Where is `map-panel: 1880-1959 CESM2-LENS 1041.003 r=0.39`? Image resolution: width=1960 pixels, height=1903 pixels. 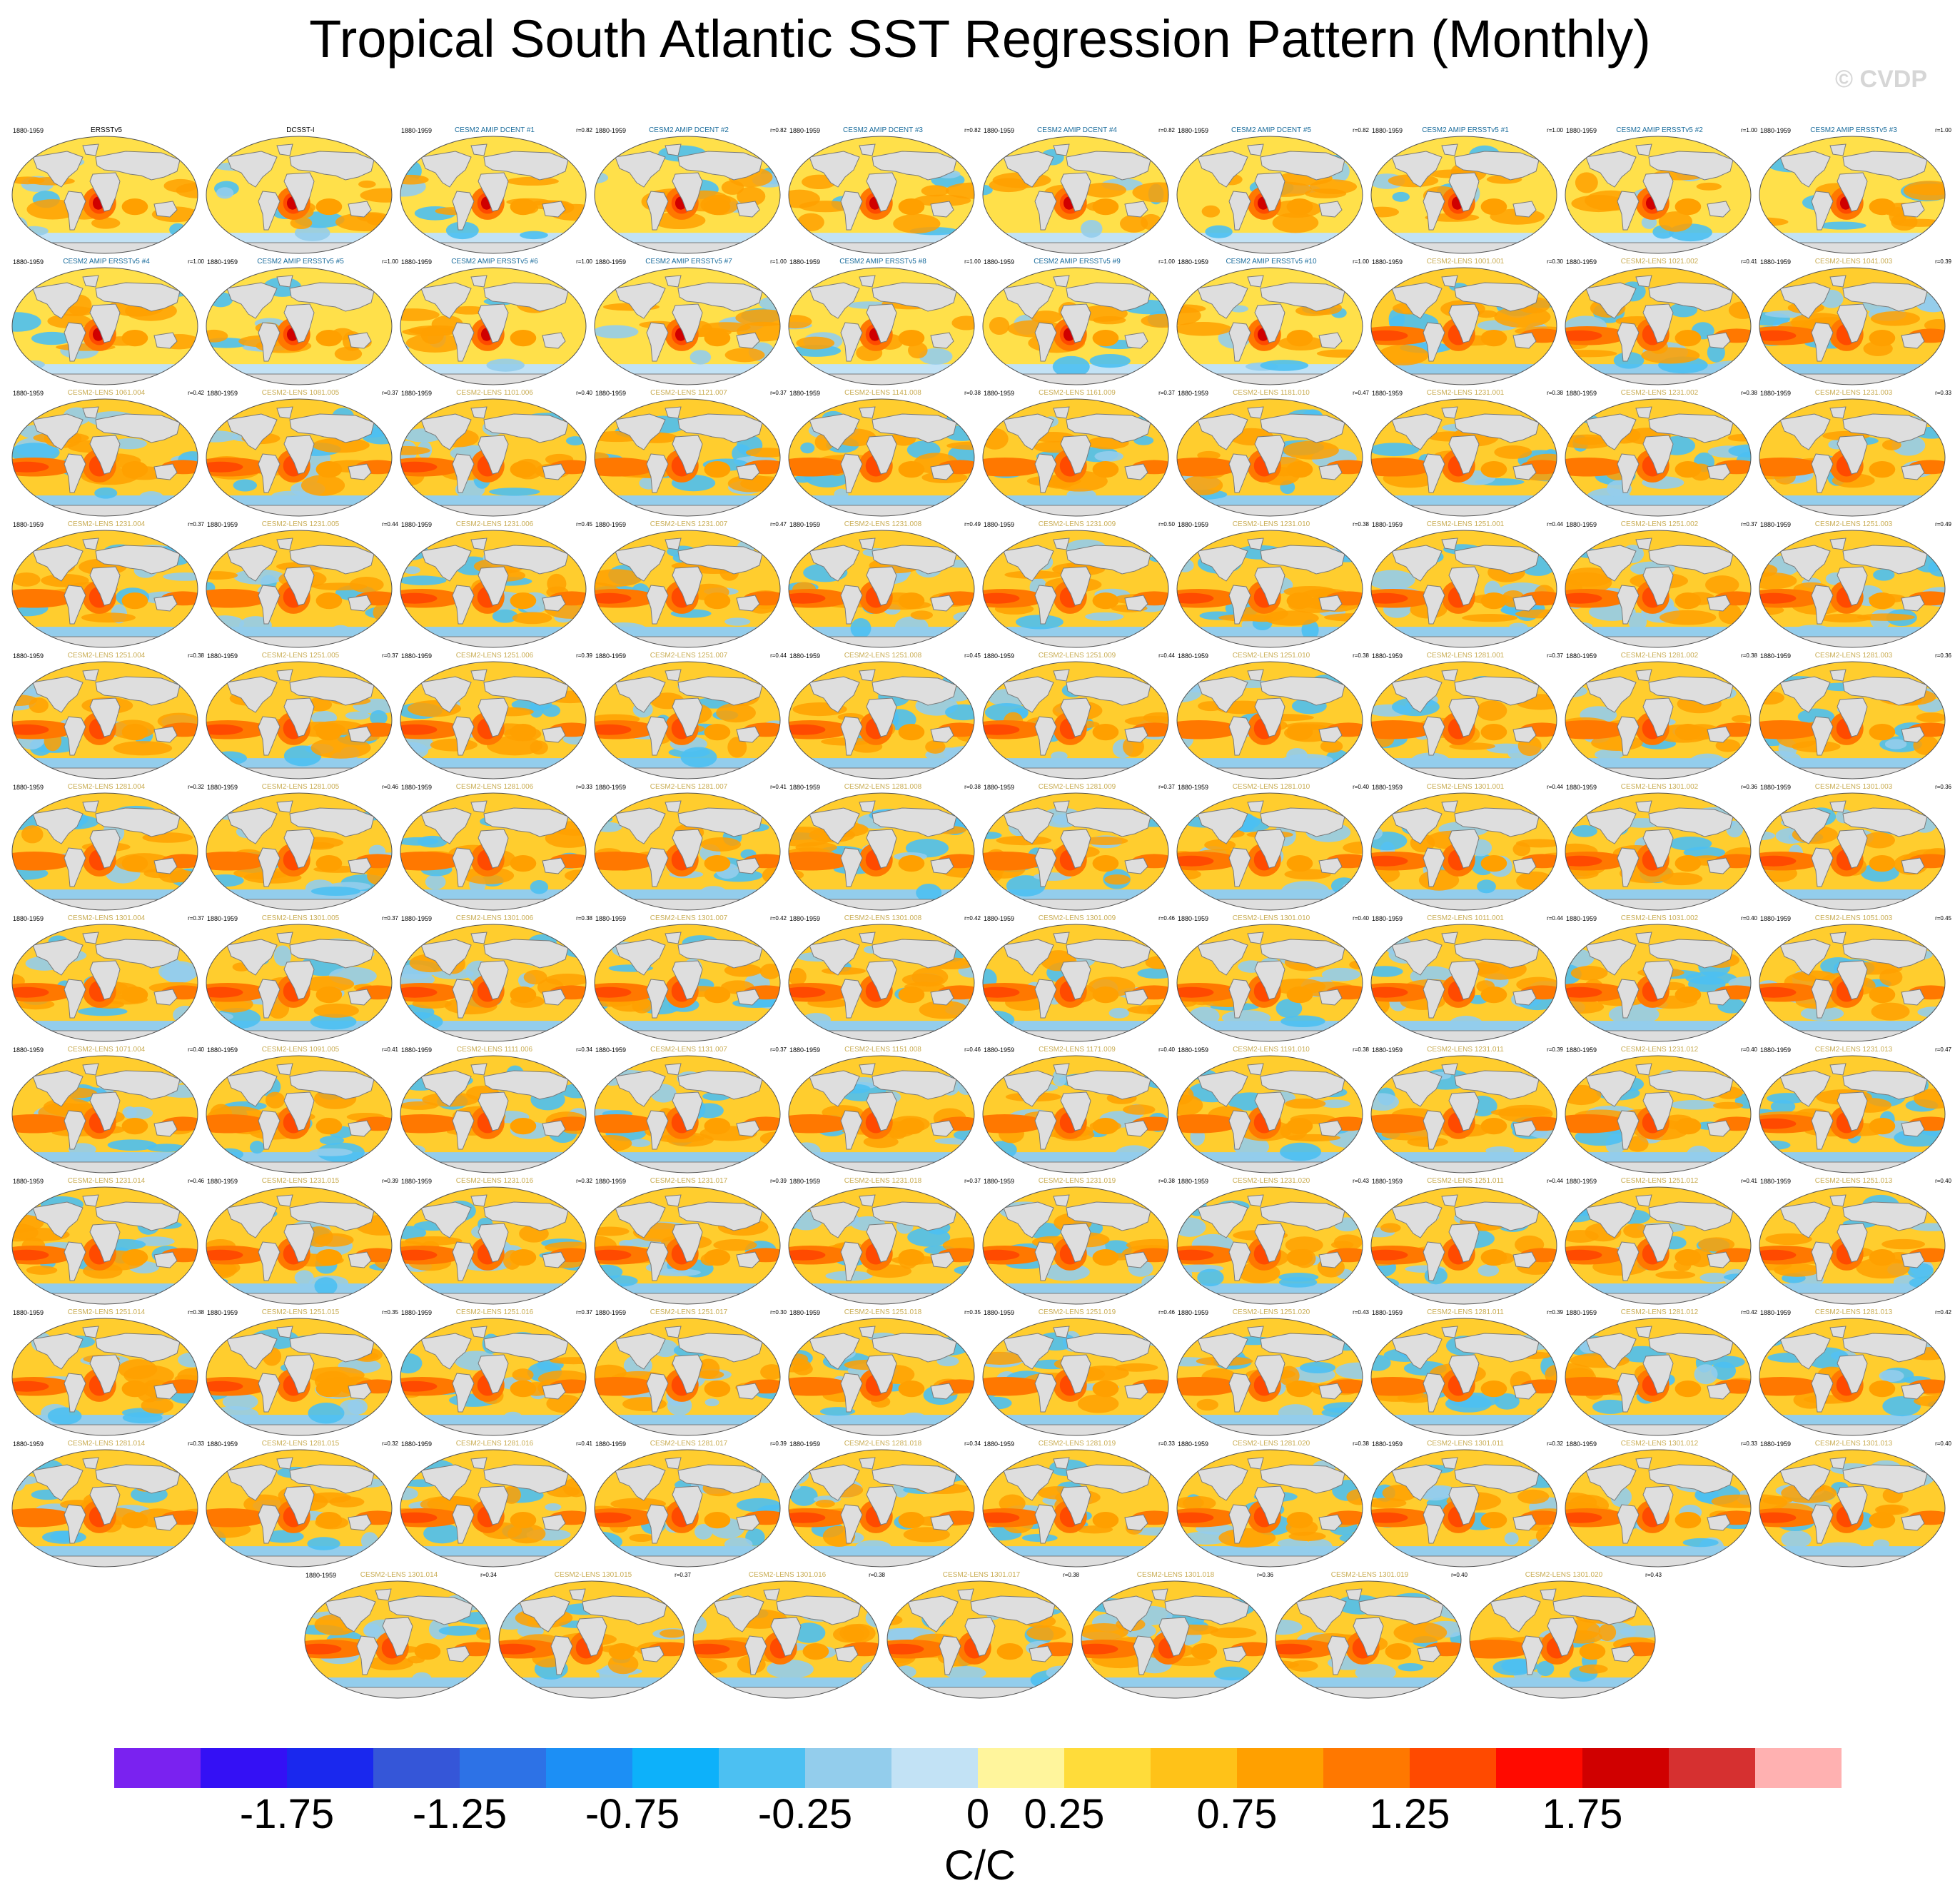 map-panel: 1880-1959 CESM2-LENS 1041.003 r=0.39 is located at coordinates (1854, 322).